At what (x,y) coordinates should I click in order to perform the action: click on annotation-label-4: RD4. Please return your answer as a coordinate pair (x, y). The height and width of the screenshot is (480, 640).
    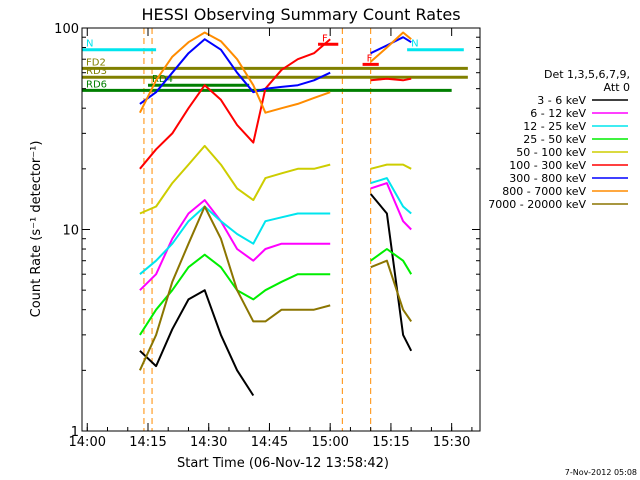
    Looking at the image, I should click on (162, 79).